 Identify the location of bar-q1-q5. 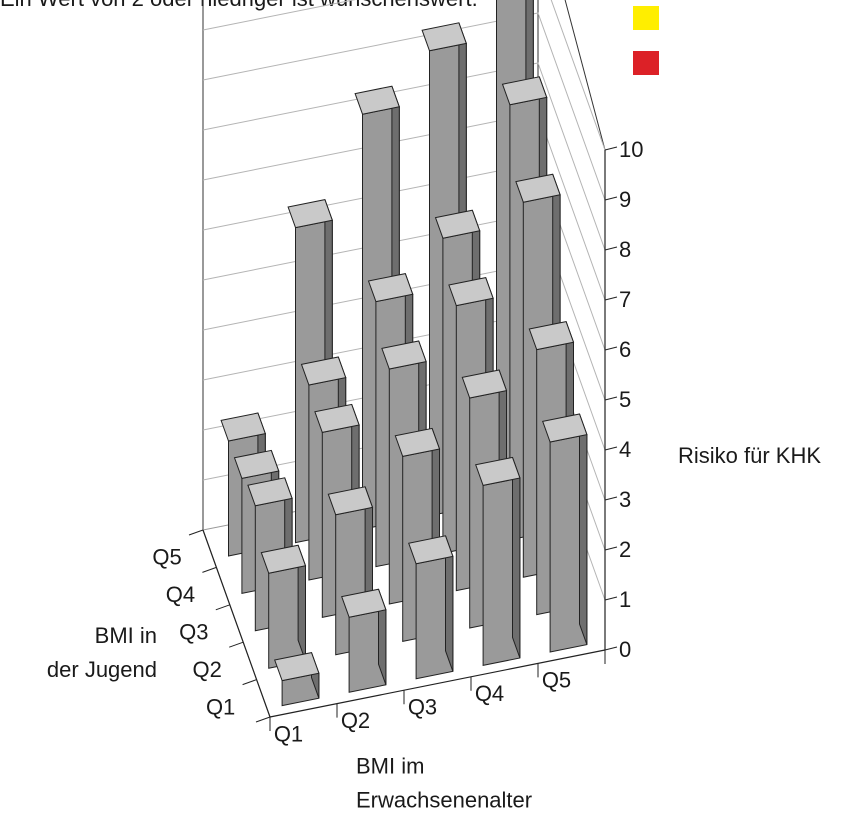
(565, 533).